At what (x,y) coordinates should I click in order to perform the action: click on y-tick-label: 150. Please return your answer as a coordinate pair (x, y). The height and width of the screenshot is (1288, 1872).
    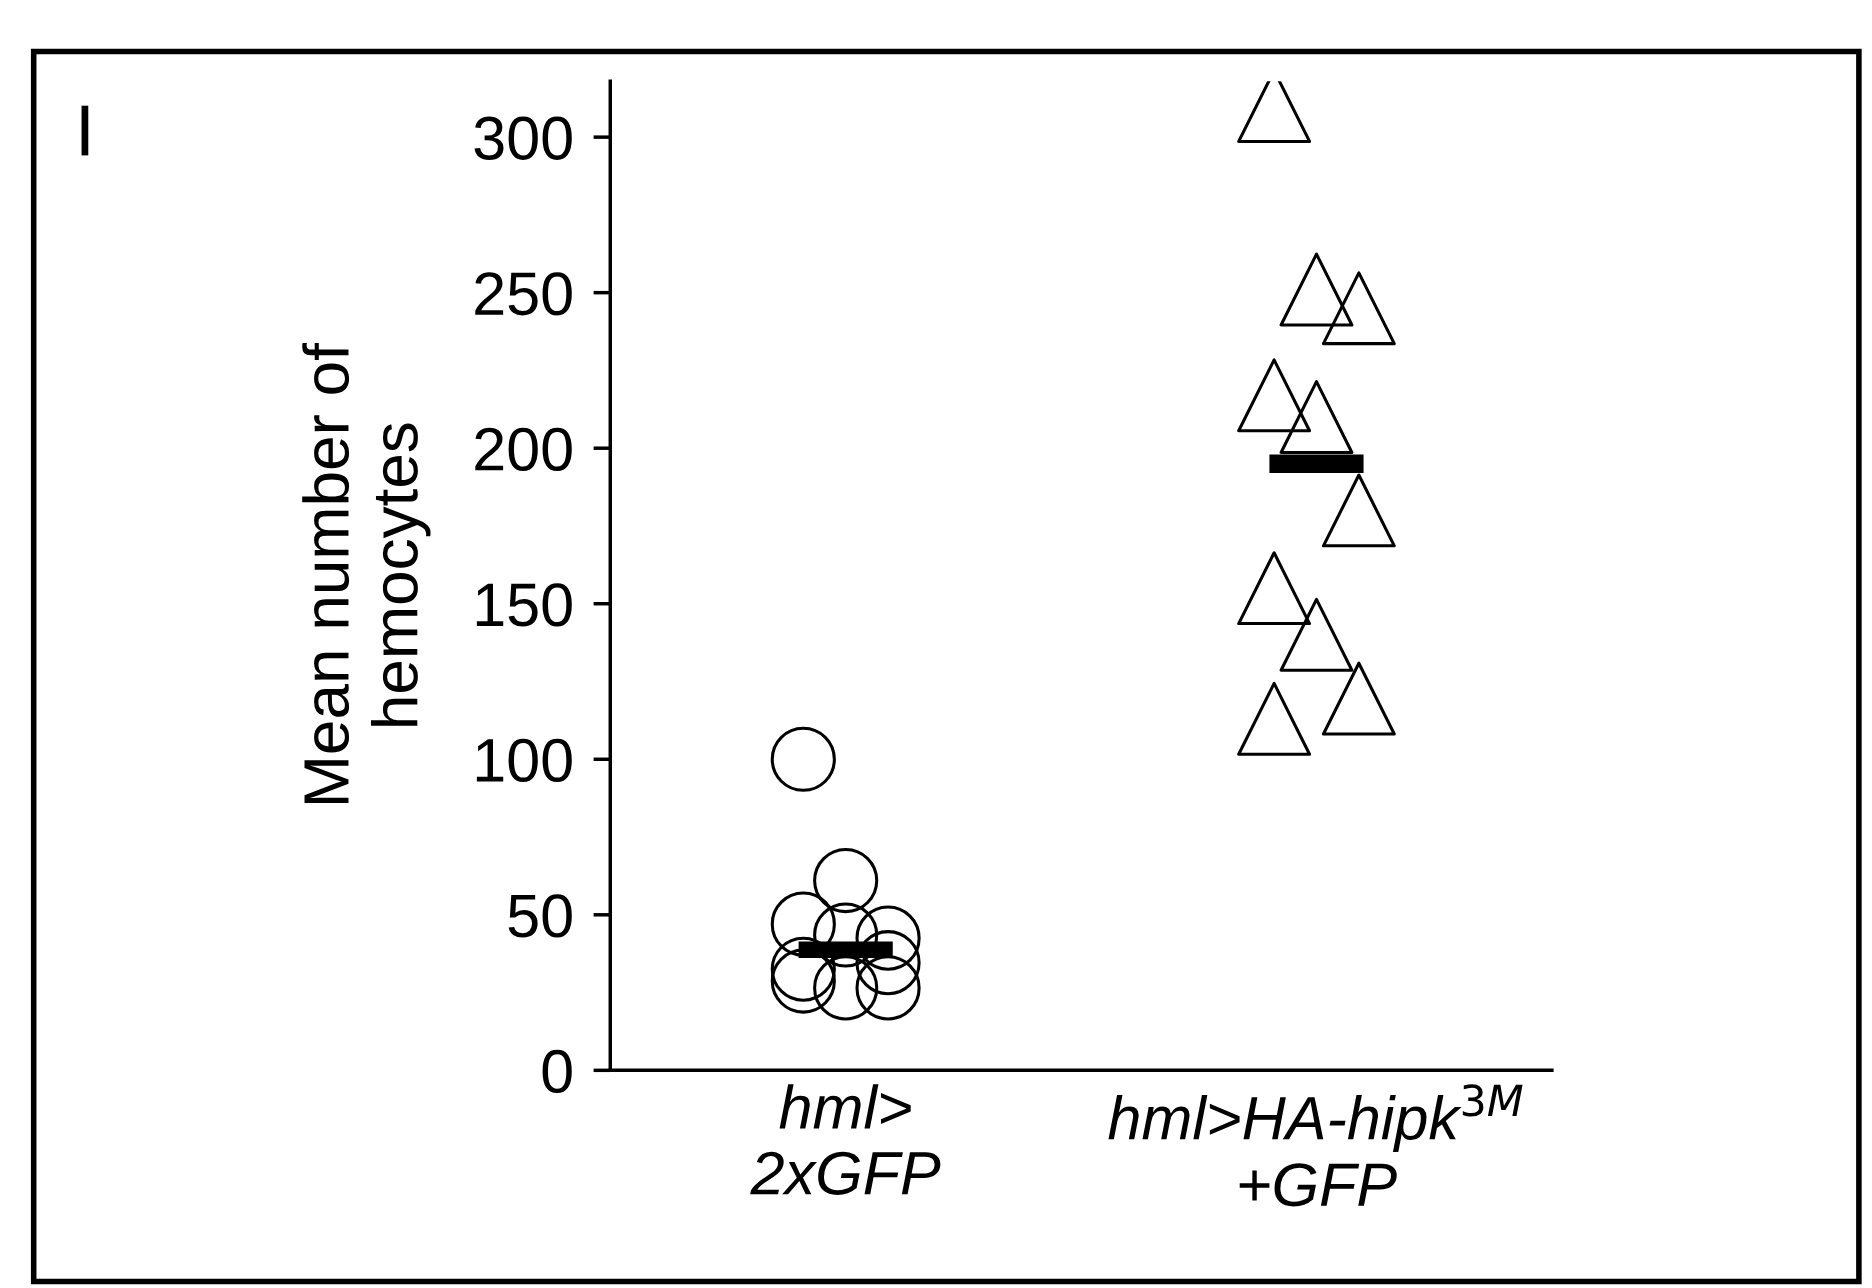
    Looking at the image, I should click on (524, 605).